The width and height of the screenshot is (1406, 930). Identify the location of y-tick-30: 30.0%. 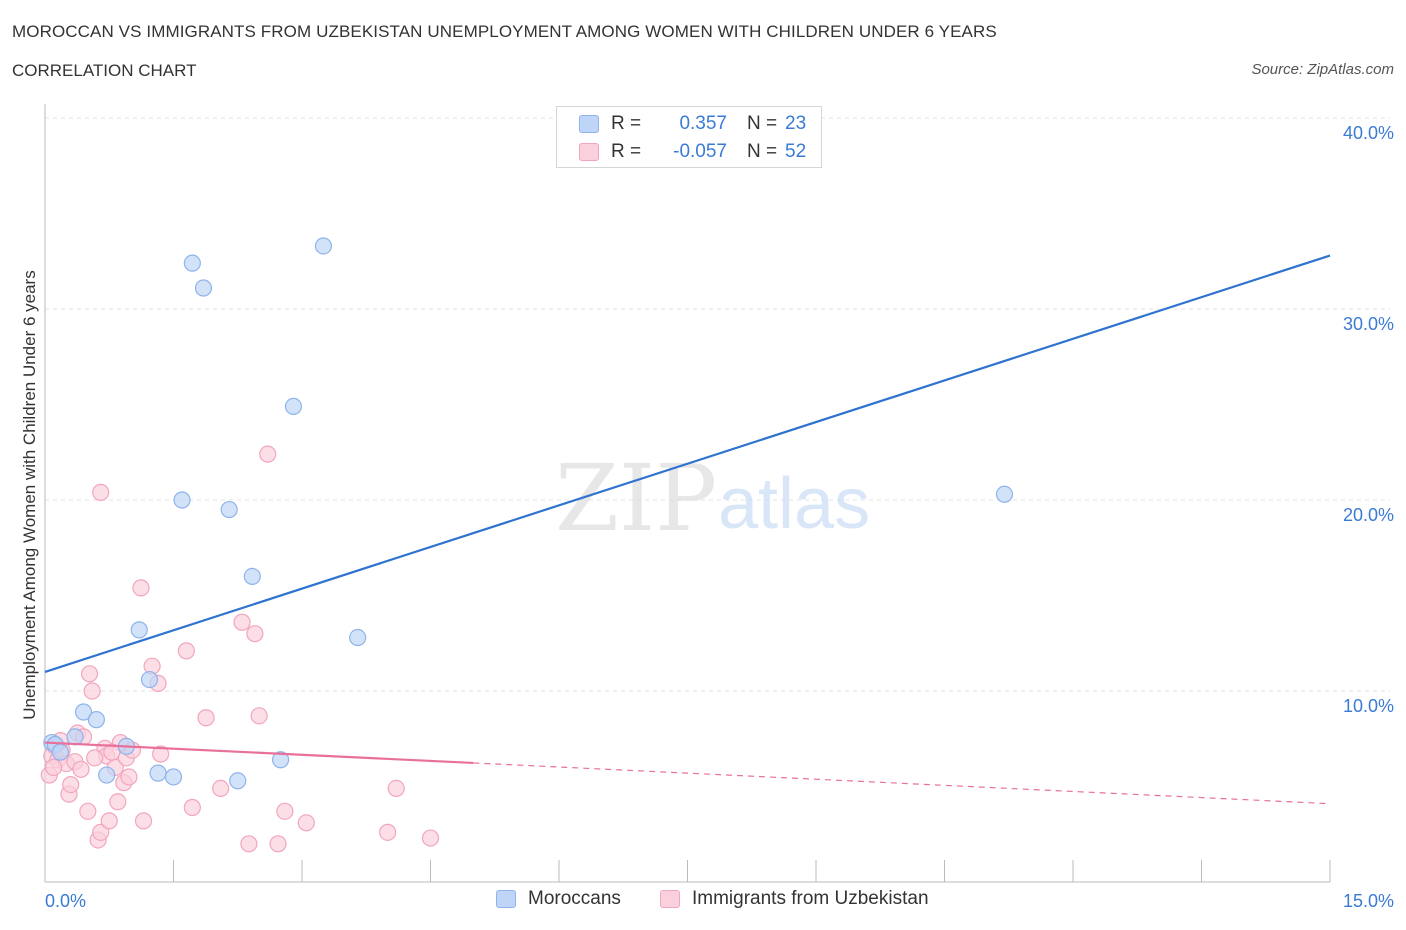
(1368, 324).